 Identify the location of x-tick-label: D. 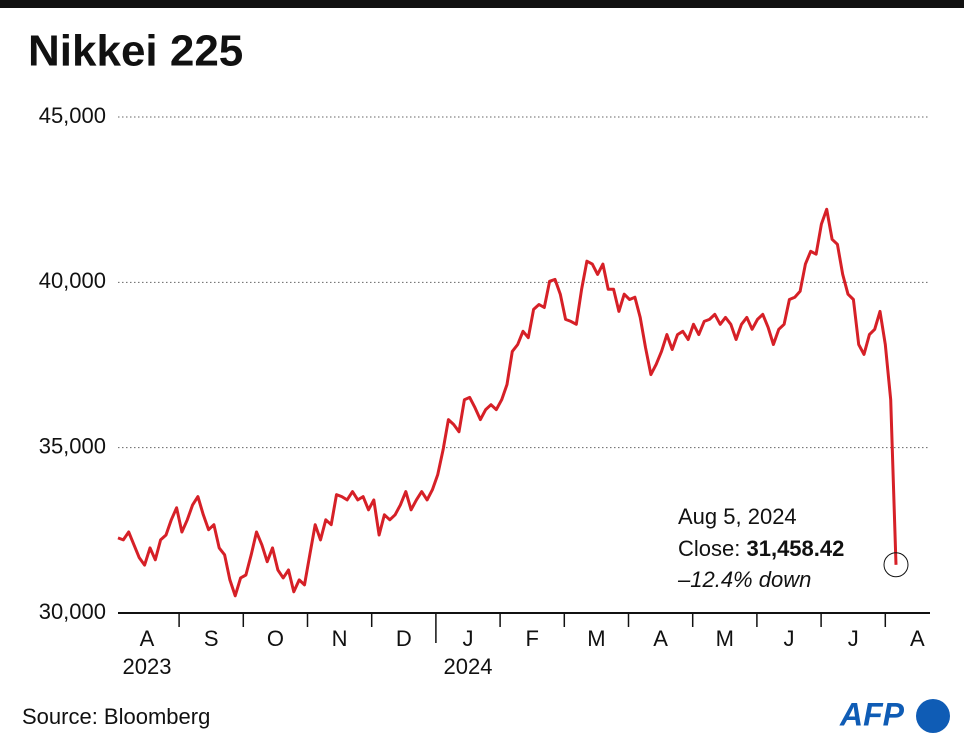
(404, 638).